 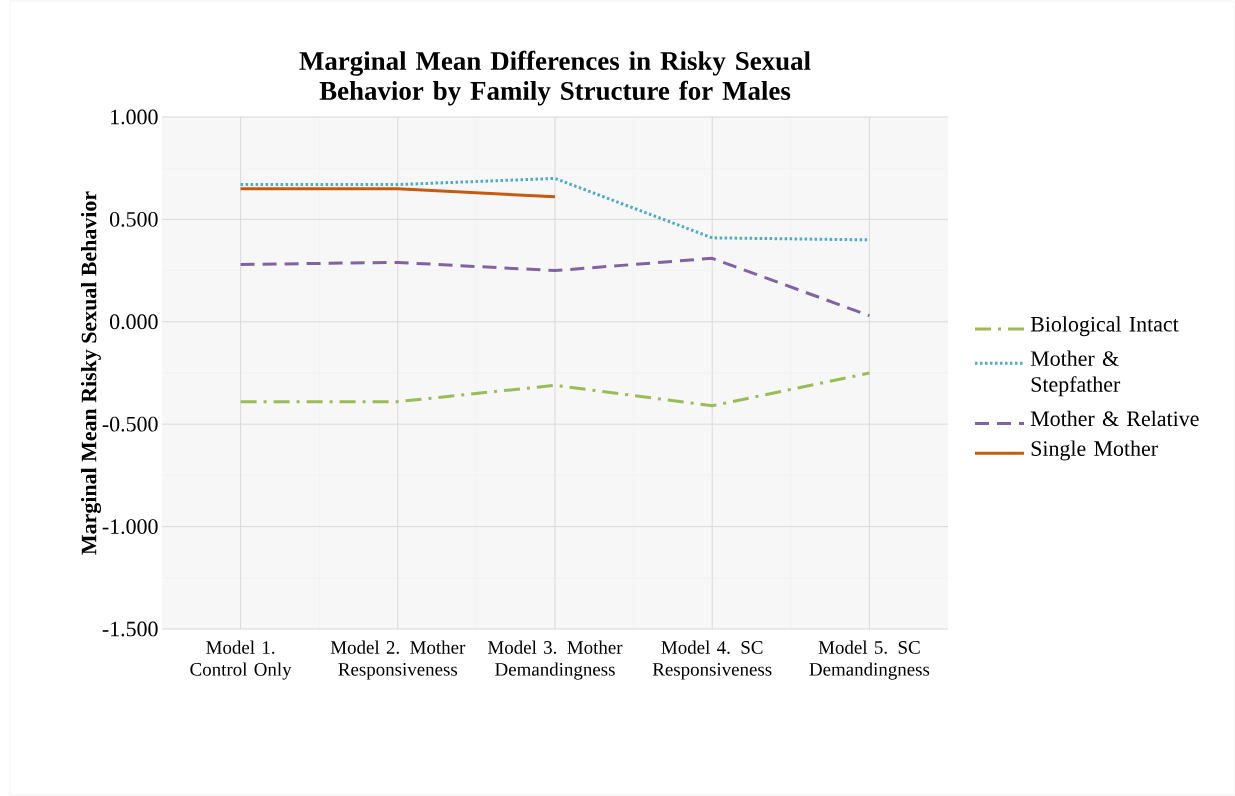 I want to click on legend-label: Biological Intact, so click(x=1104, y=326).